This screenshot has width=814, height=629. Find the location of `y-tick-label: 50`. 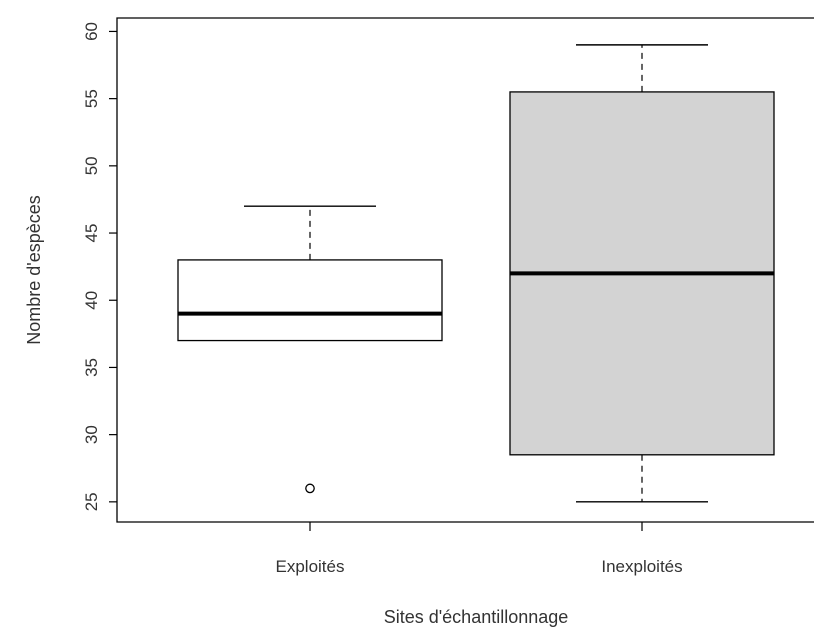

y-tick-label: 50 is located at coordinates (91, 165).